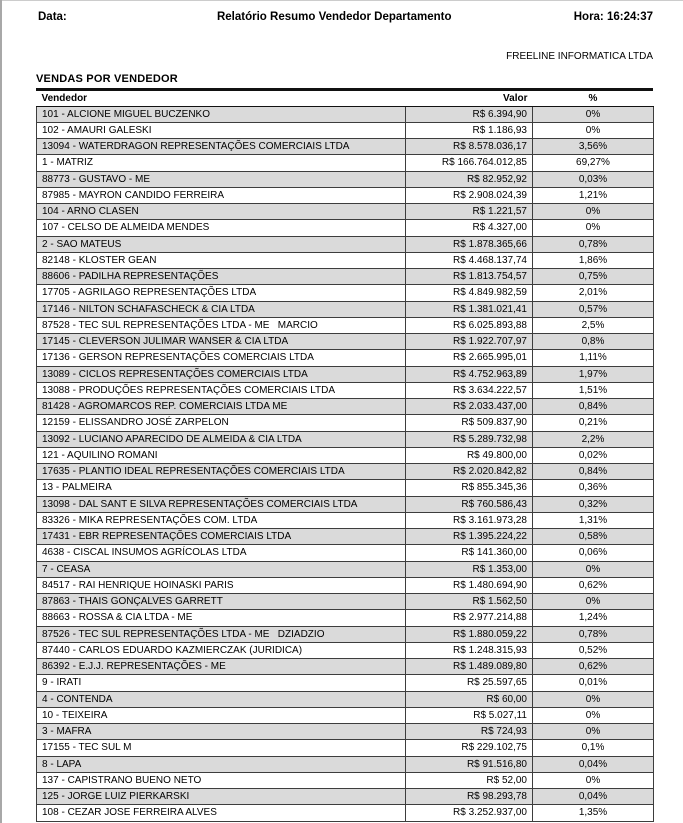 This screenshot has width=683, height=823. I want to click on cell-vendedor: 87985 - MAYRON CANDIDO FERREIRA, so click(221, 195).